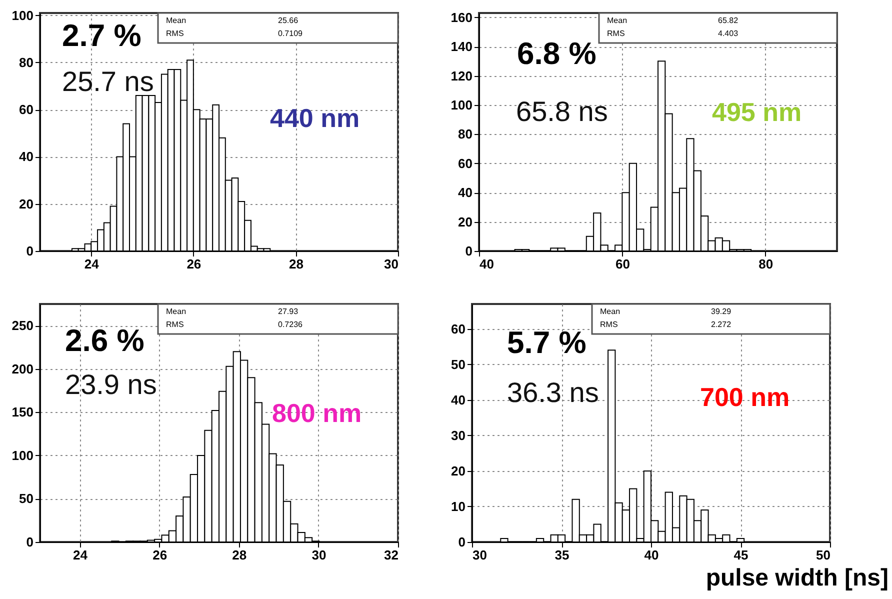 This screenshot has width=892, height=599. I want to click on annotation: 39.29, so click(721, 311).